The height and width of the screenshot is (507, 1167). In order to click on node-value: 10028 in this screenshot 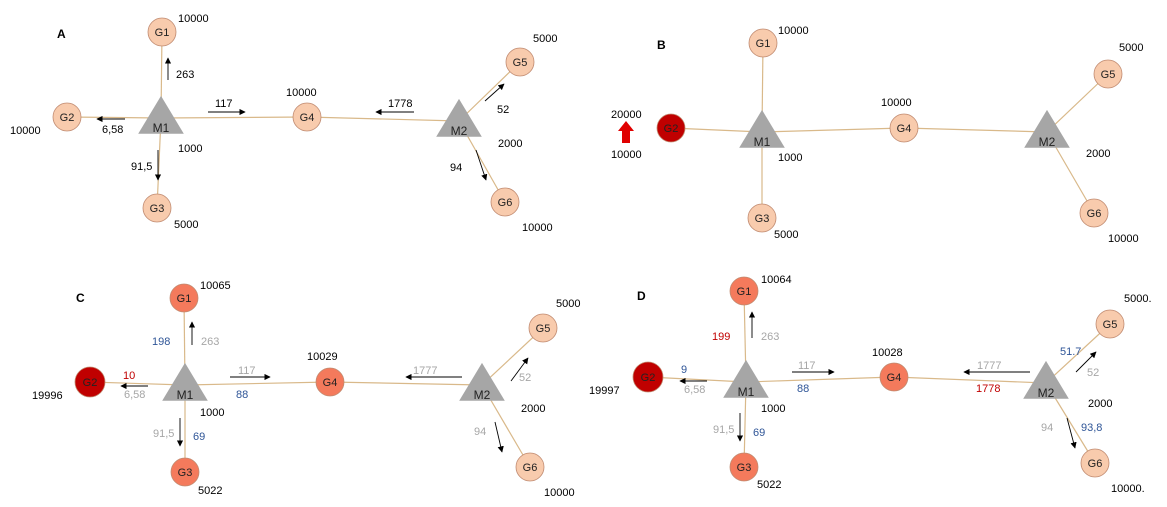, I will do `click(887, 353)`.